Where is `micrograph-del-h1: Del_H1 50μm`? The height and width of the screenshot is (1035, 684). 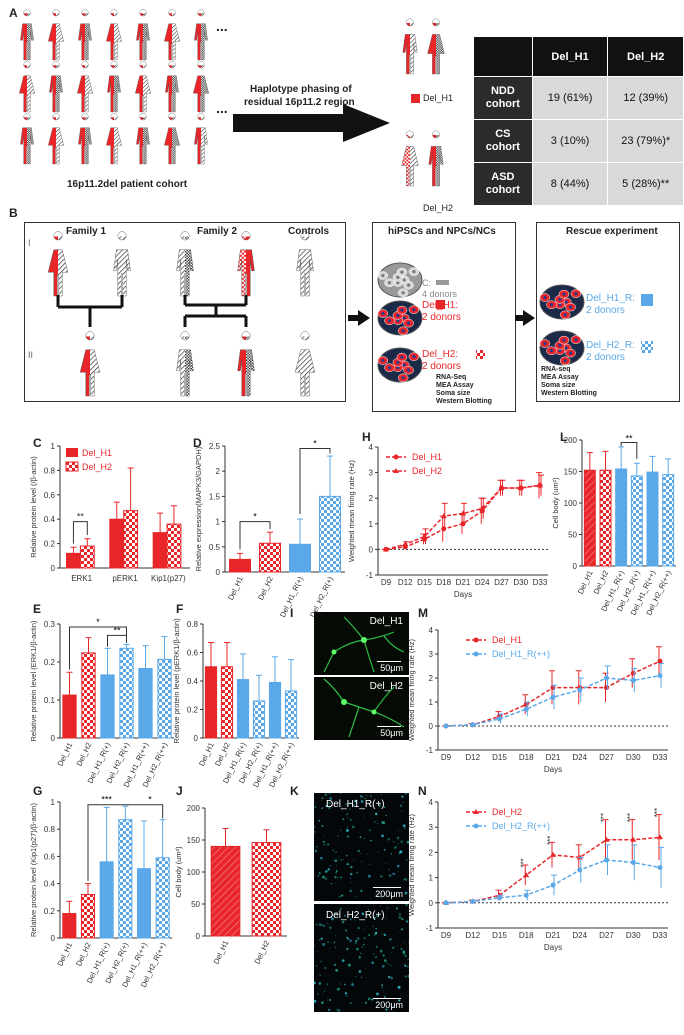
micrograph-del-h1: Del_H1 50μm is located at coordinates (361, 643).